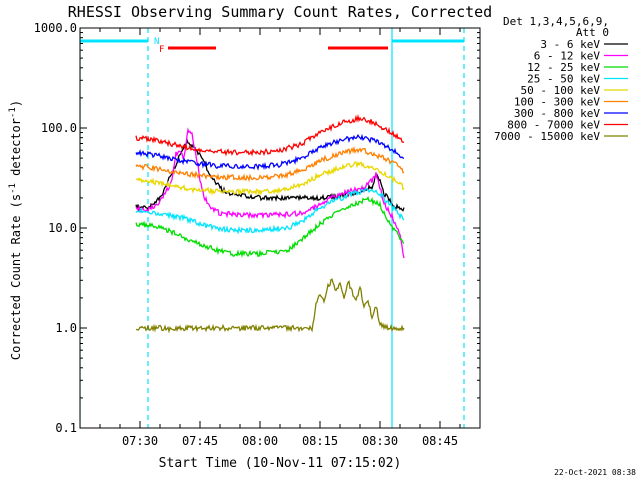 The image size is (640, 480). Describe the element at coordinates (13, 112) in the screenshot. I see `y-axis-label-sup2: -1` at that location.